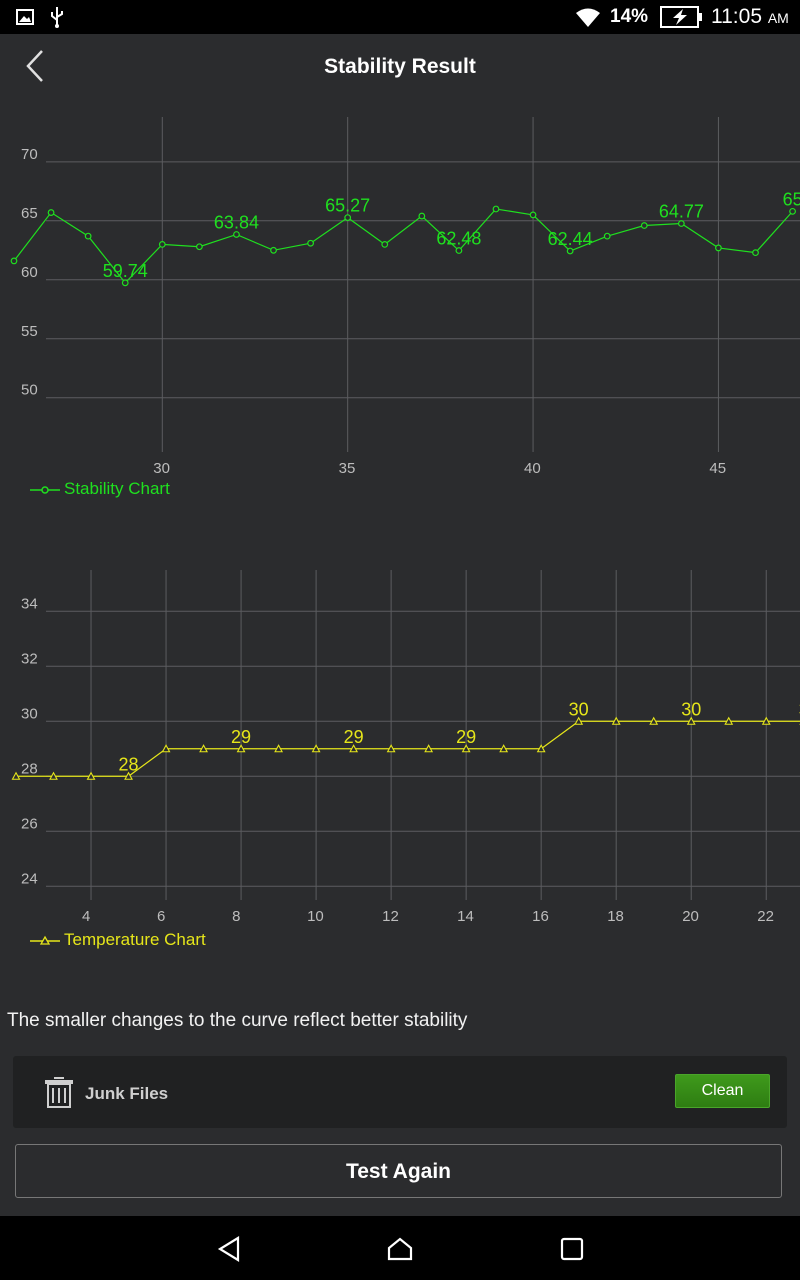 This screenshot has height=1280, width=800. I want to click on stability-legend: Stability Chart, so click(100, 489).